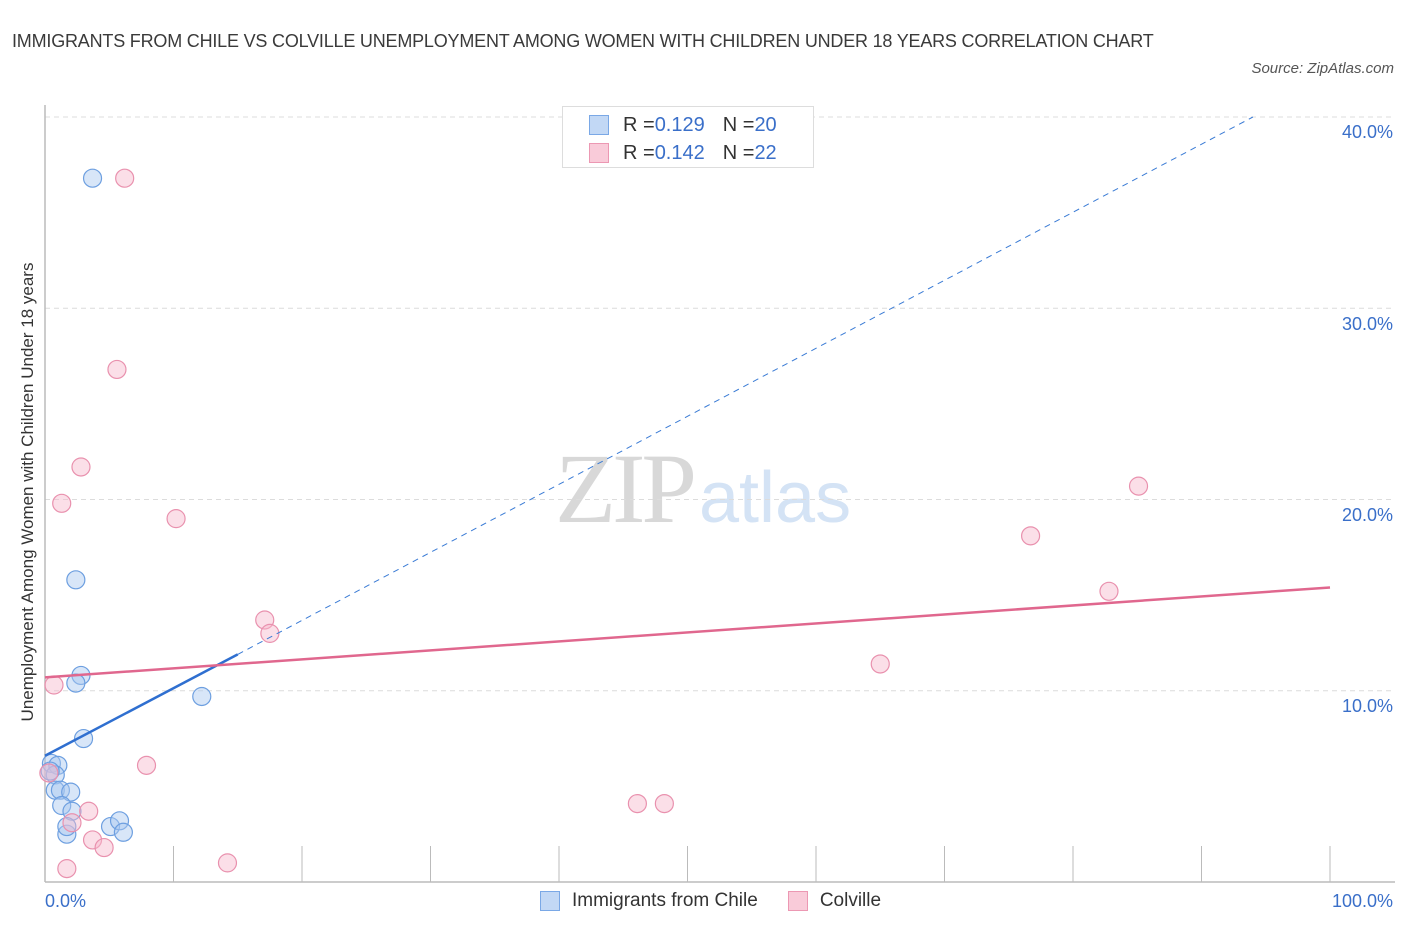  Describe the element at coordinates (775, 498) in the screenshot. I see `watermark-atlas: atlas` at that location.